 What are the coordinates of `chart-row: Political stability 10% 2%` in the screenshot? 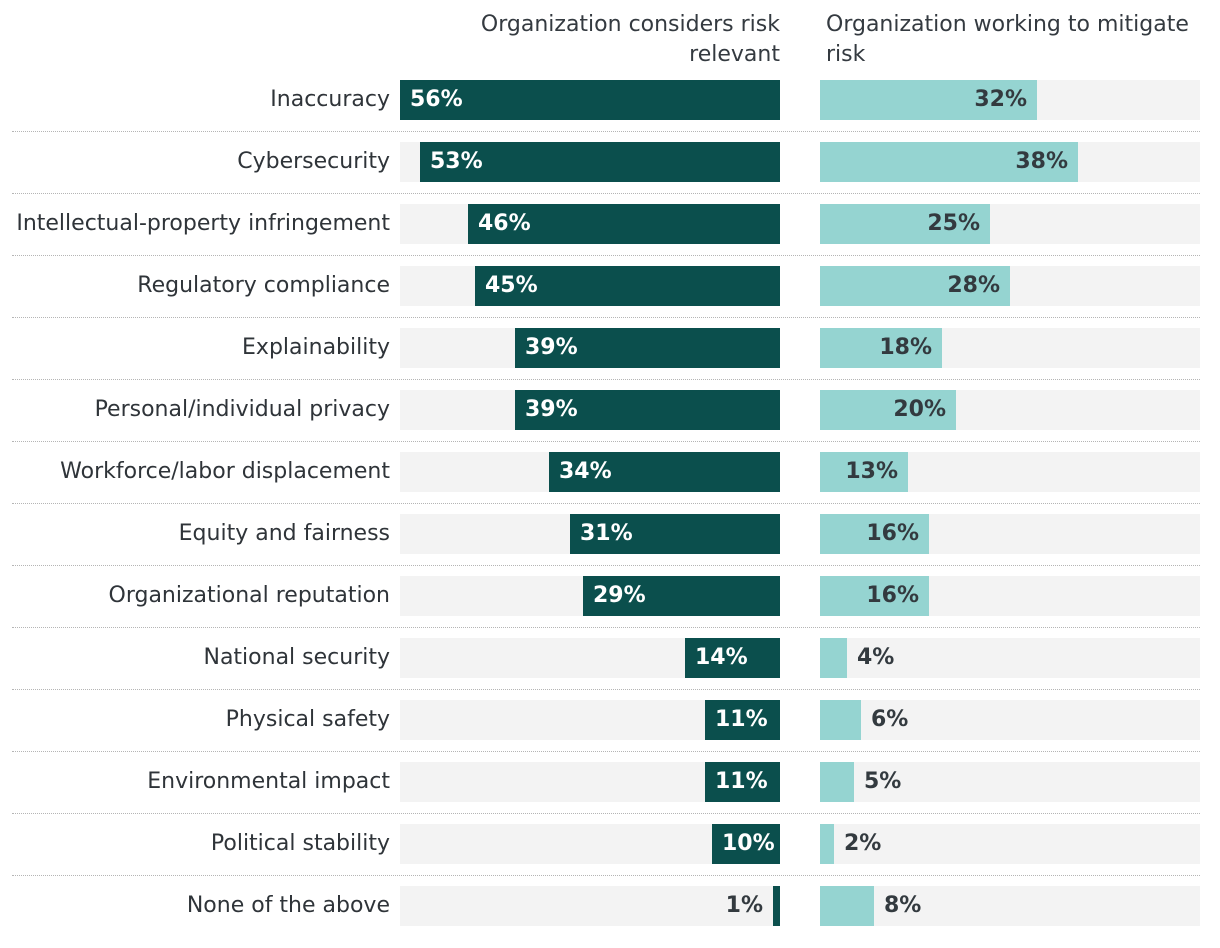 It's located at (610, 855).